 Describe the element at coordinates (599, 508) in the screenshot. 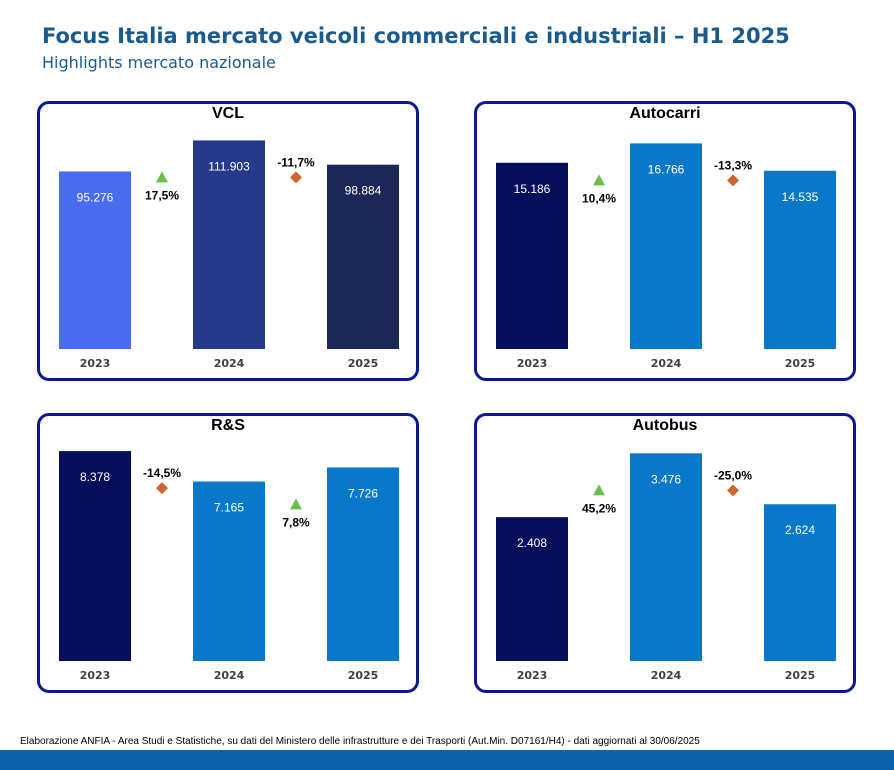

I see `change-label: 45,2%` at that location.